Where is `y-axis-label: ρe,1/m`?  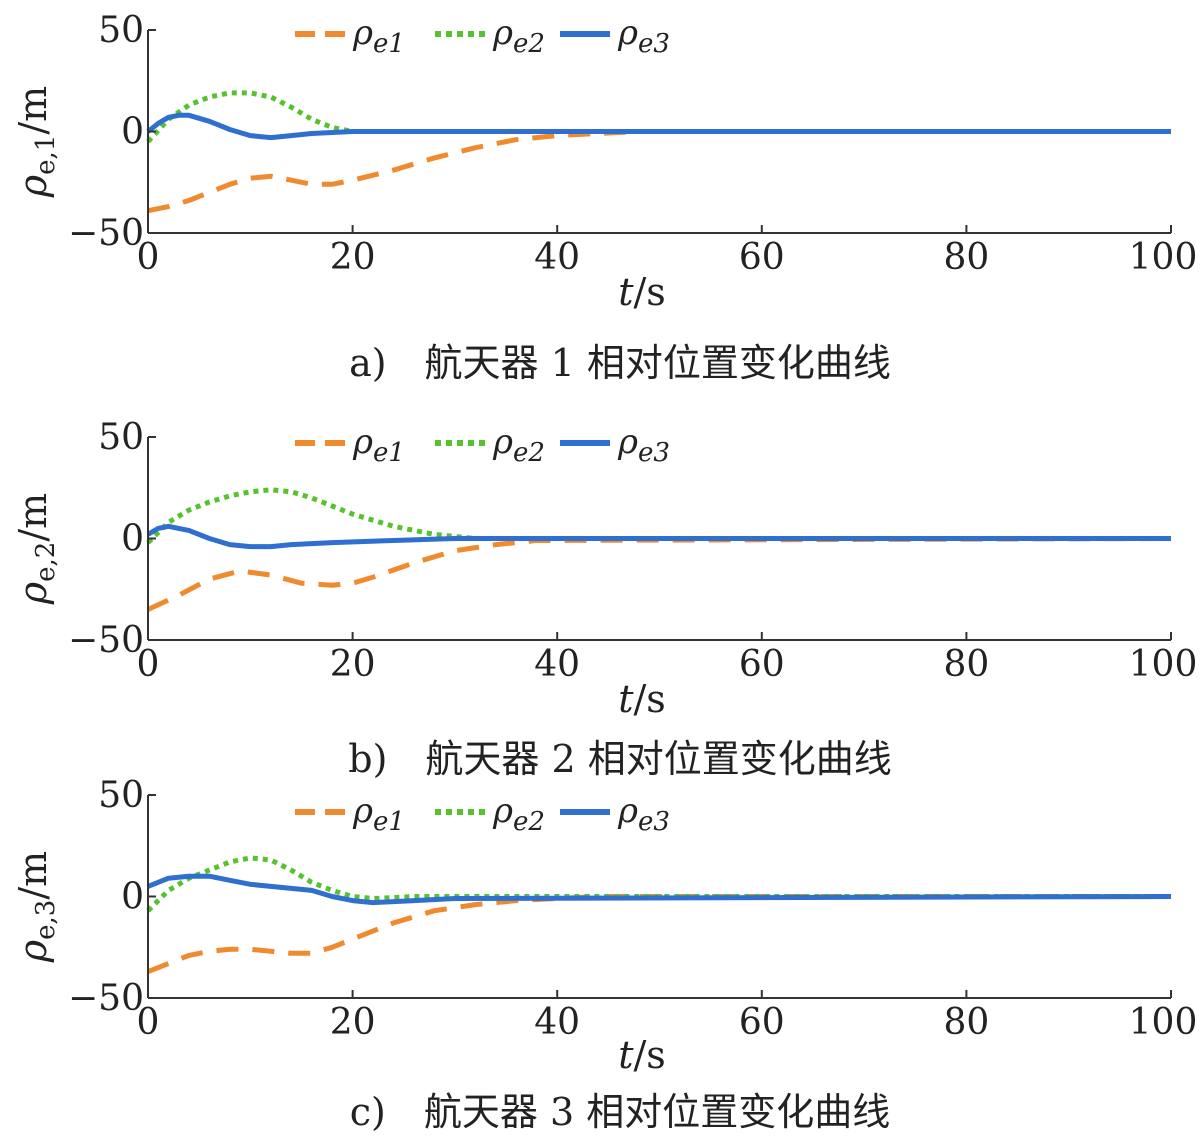 y-axis-label: ρe,1/m is located at coordinates (36, 142).